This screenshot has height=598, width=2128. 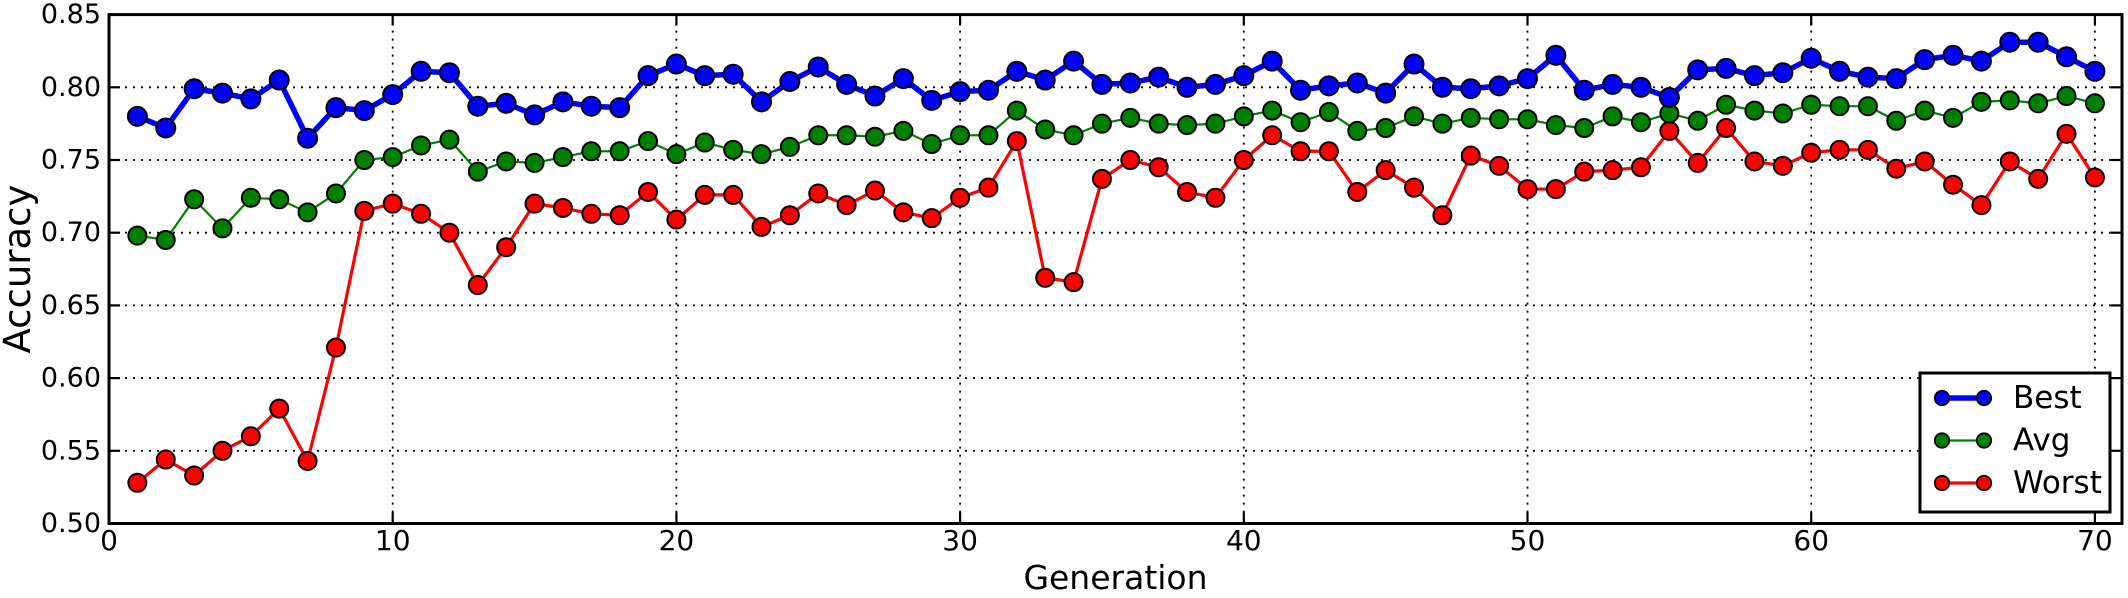 I want to click on y-tick-label: 0.75, so click(x=71, y=160).